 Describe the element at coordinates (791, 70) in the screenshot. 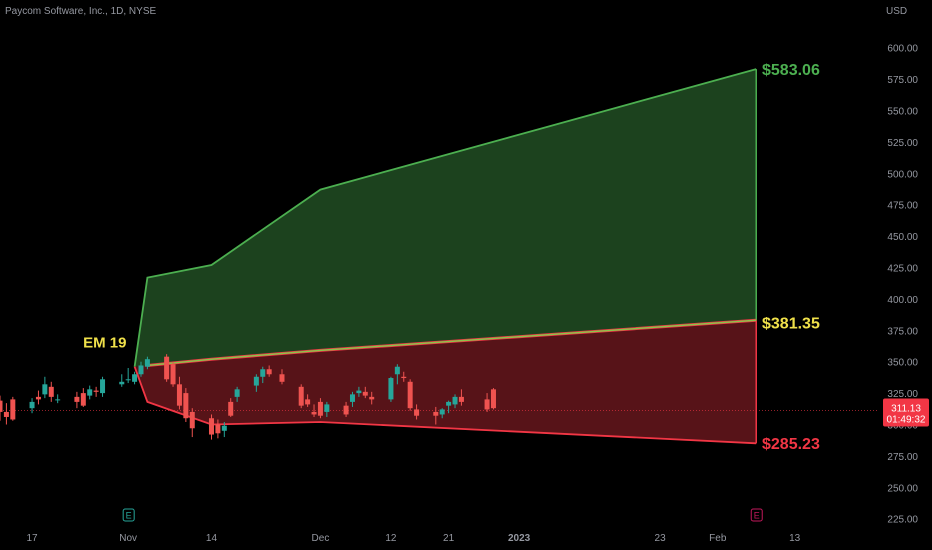

I see `level-label: $583.06` at that location.